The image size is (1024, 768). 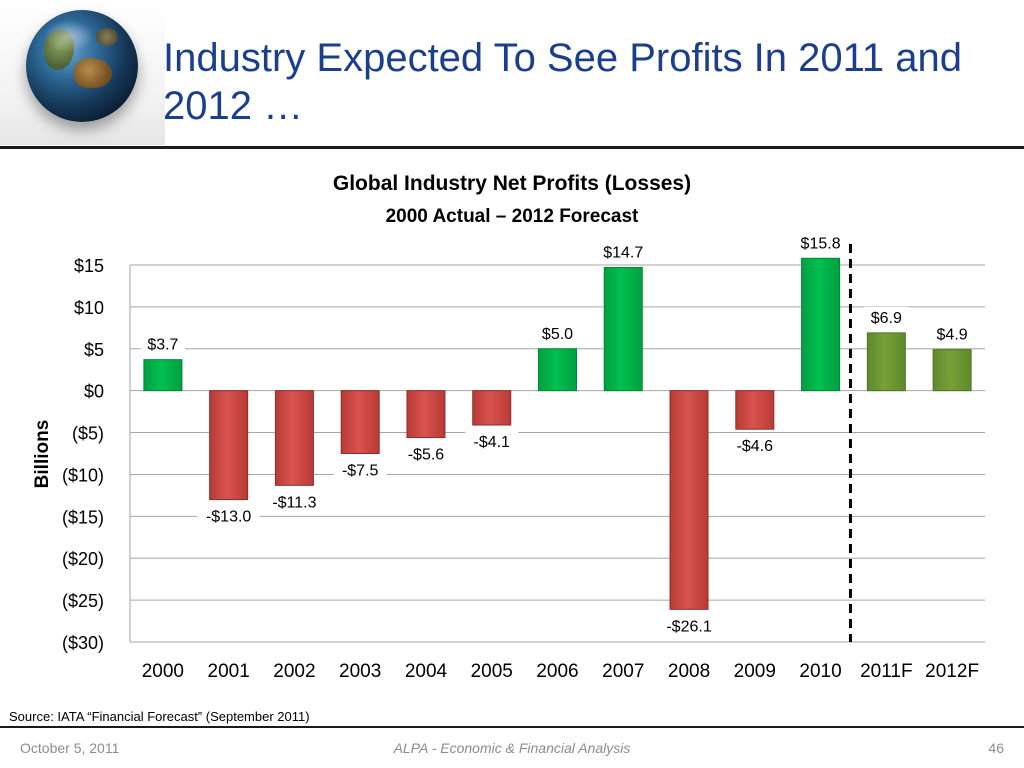 I want to click on bar-2006, so click(x=557, y=370).